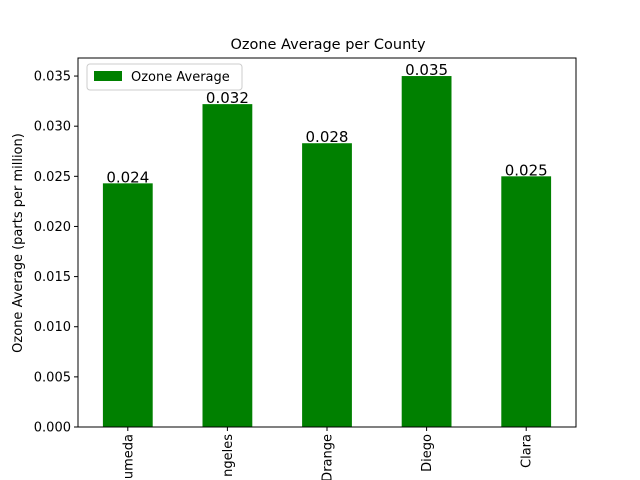  Describe the element at coordinates (527, 451) in the screenshot. I see `x-tick-label: Clara` at that location.